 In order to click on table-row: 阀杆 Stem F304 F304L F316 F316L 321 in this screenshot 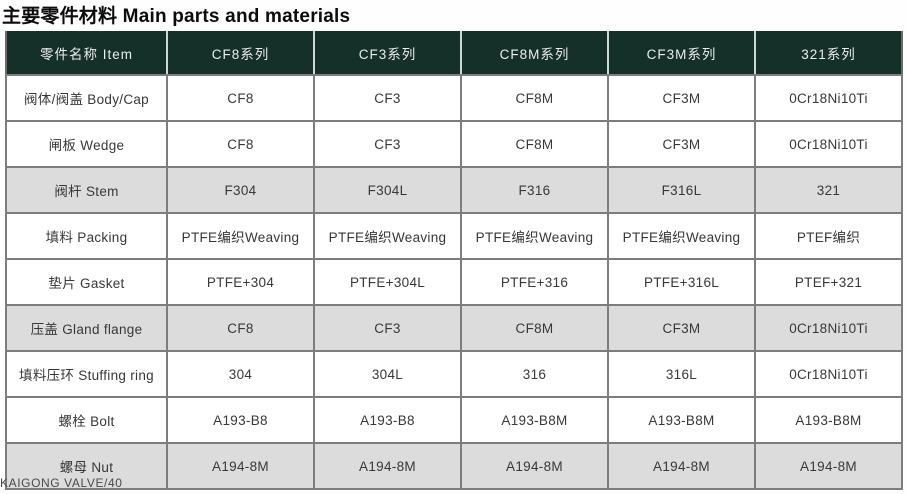, I will do `click(454, 190)`.